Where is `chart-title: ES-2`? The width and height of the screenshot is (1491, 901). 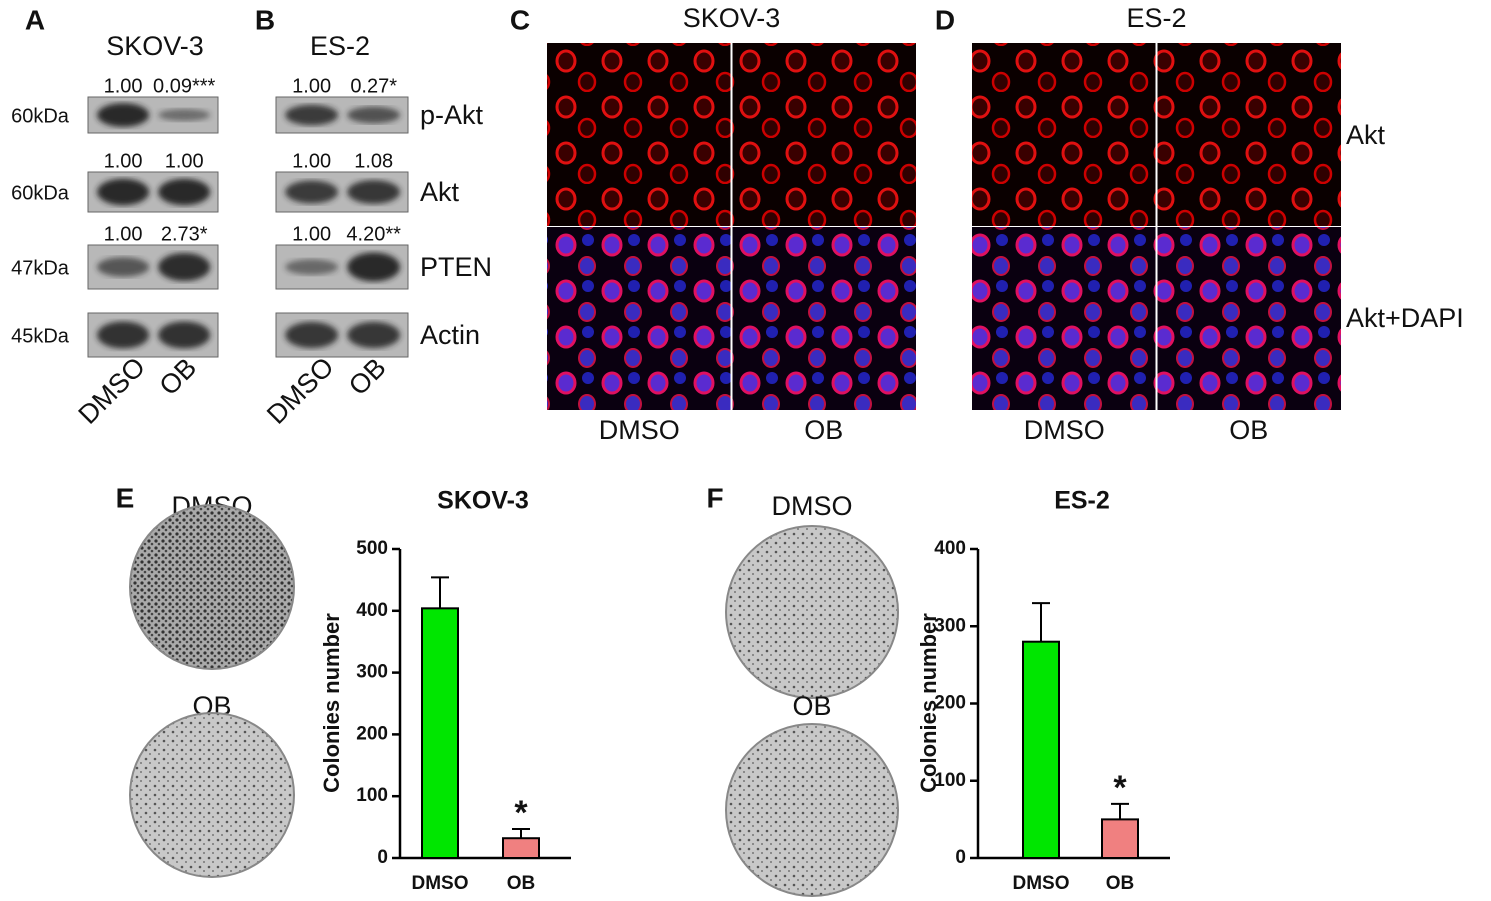
chart-title: ES-2 is located at coordinates (1082, 501).